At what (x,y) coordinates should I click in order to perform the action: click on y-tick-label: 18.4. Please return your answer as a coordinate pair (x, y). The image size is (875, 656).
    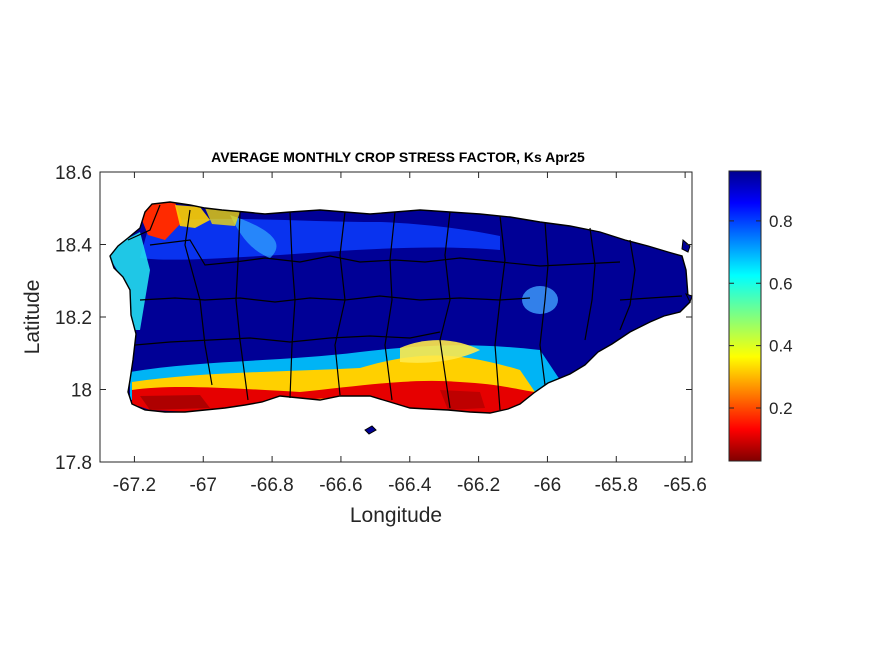
    Looking at the image, I should click on (73, 246).